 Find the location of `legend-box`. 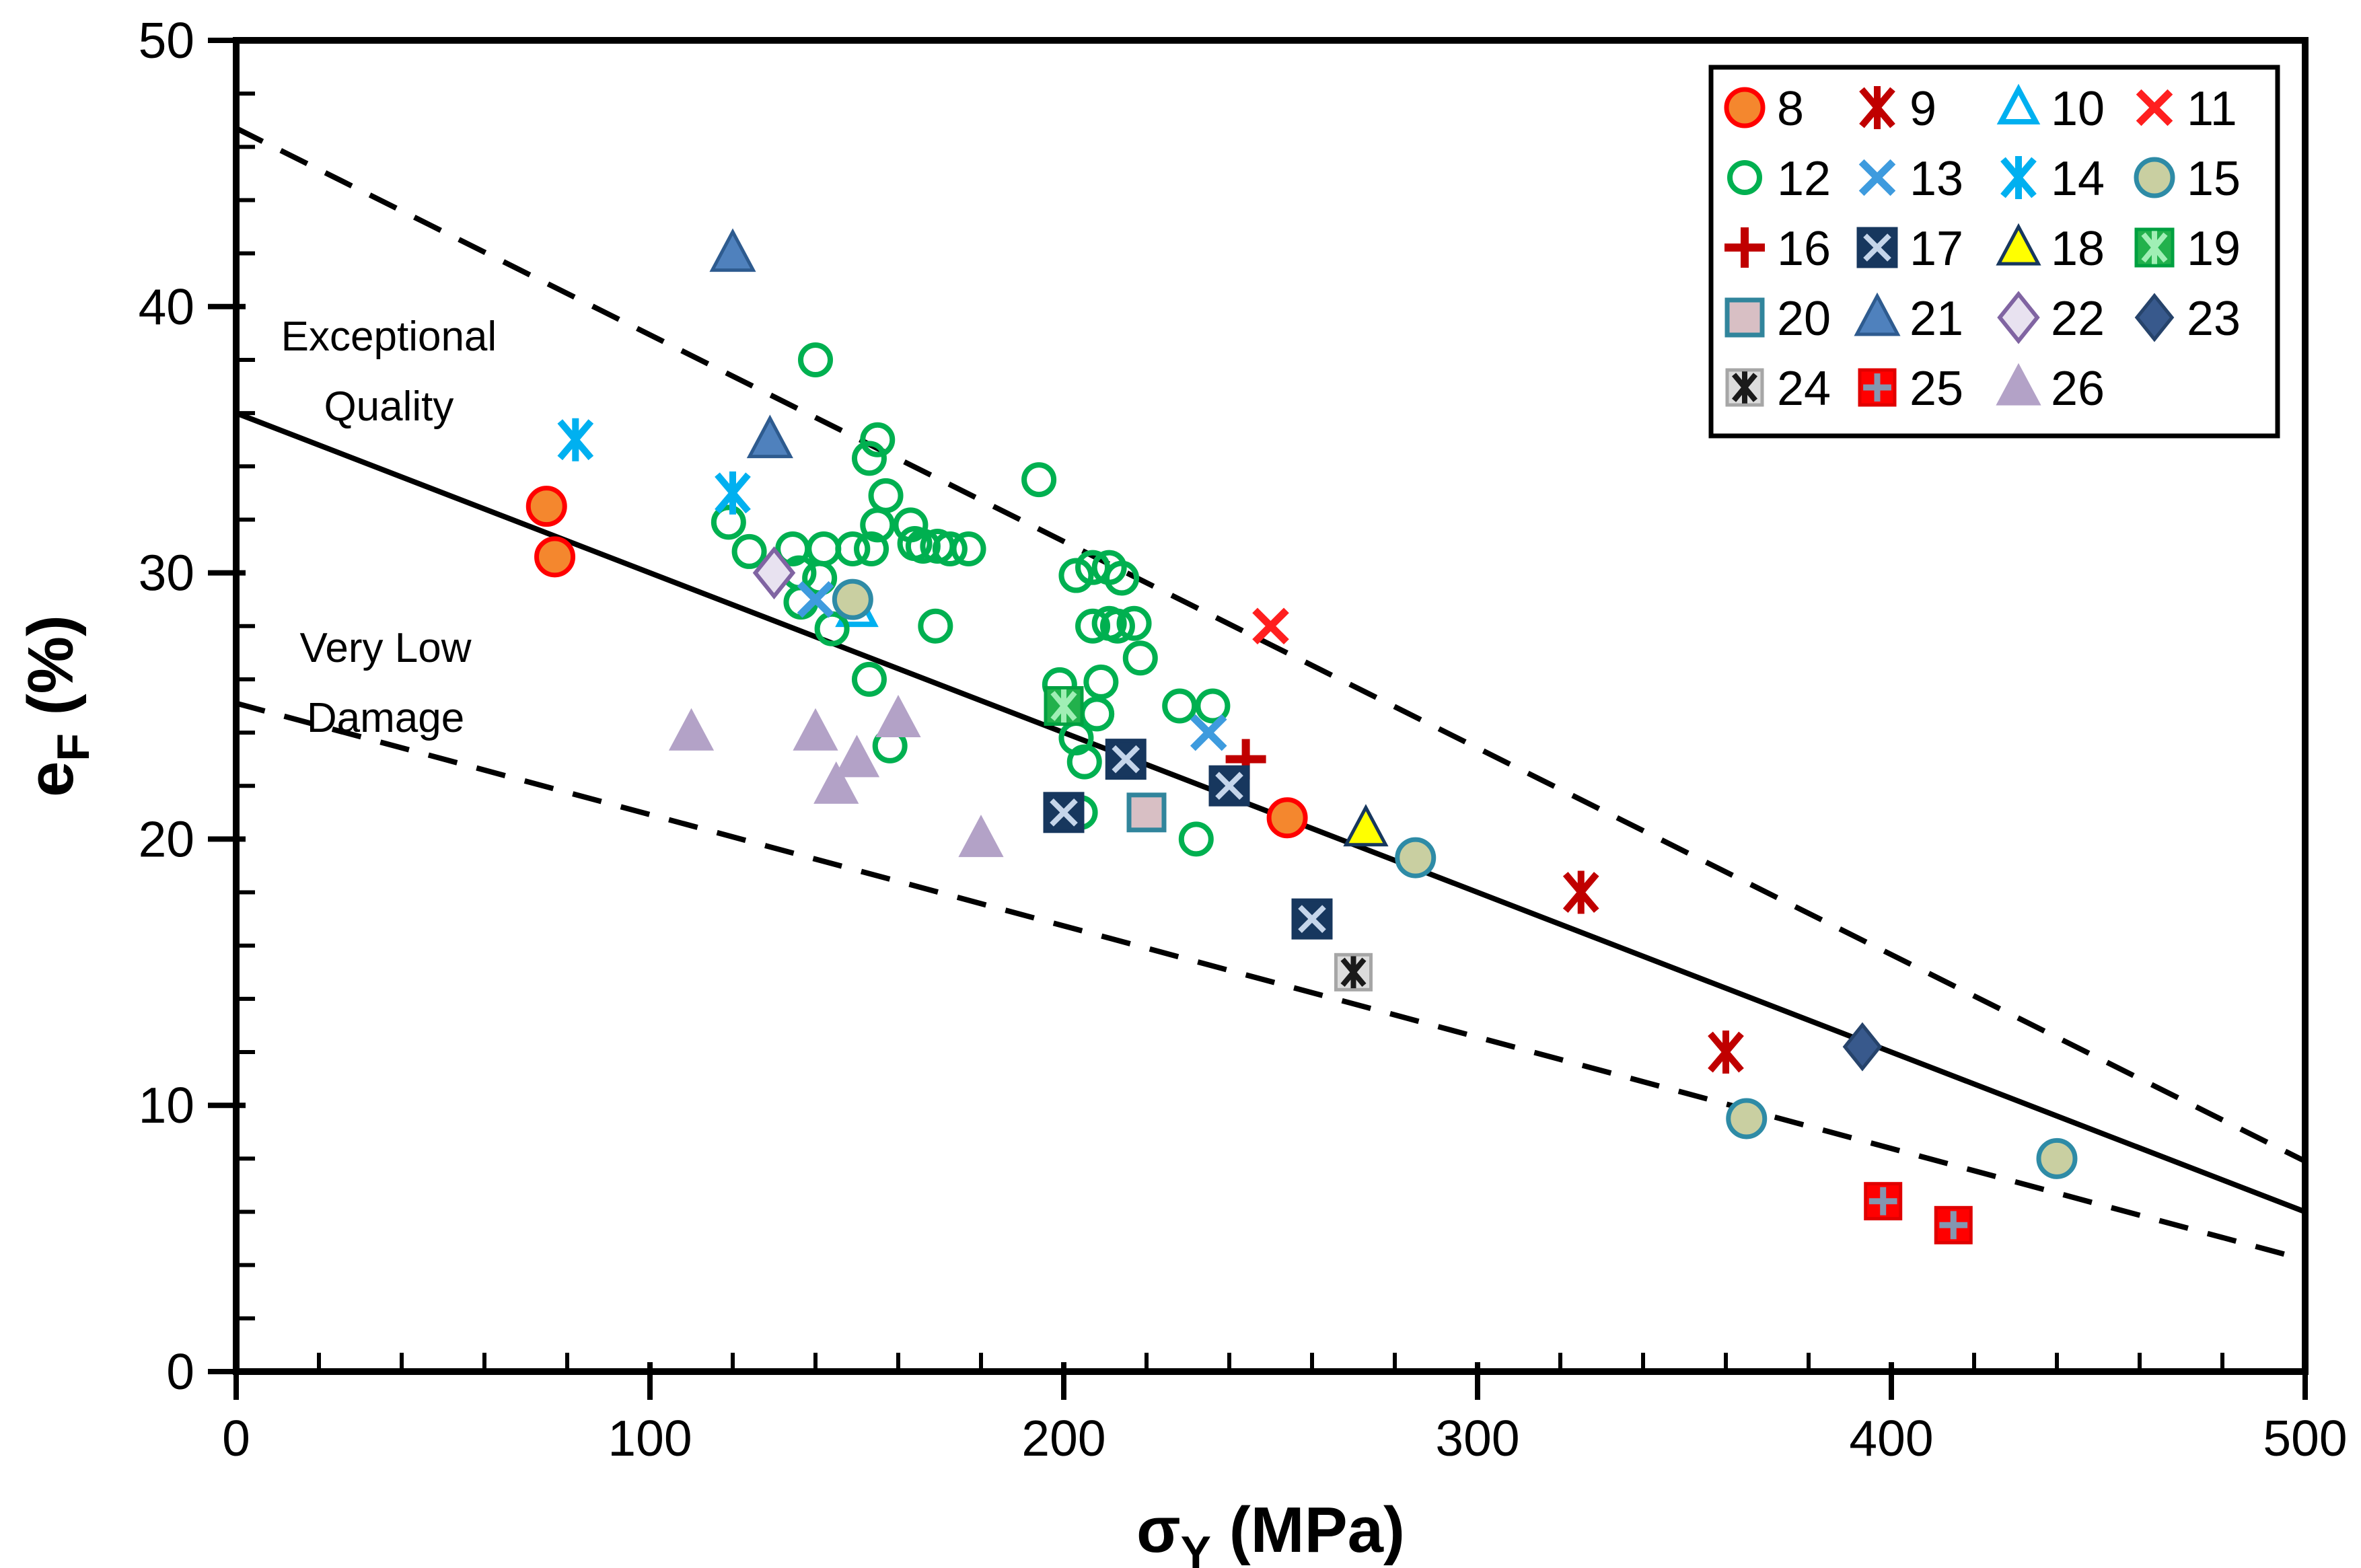

legend-box is located at coordinates (1994, 252).